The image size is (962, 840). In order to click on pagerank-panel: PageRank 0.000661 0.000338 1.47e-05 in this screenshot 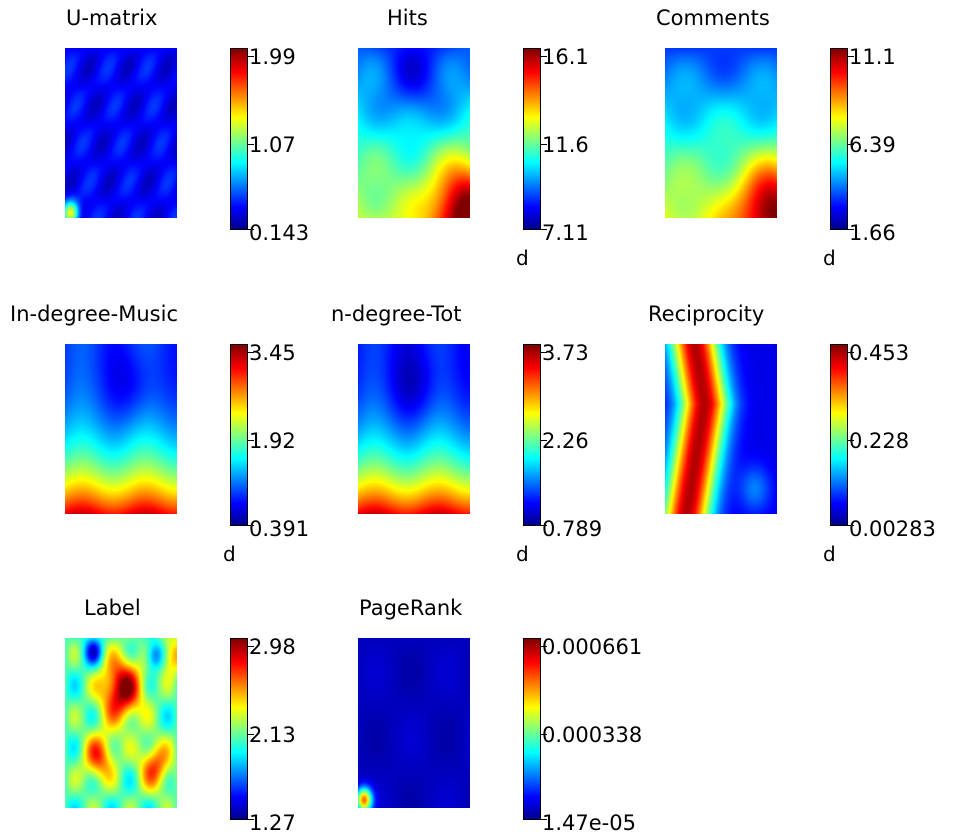, I will do `click(467, 715)`.